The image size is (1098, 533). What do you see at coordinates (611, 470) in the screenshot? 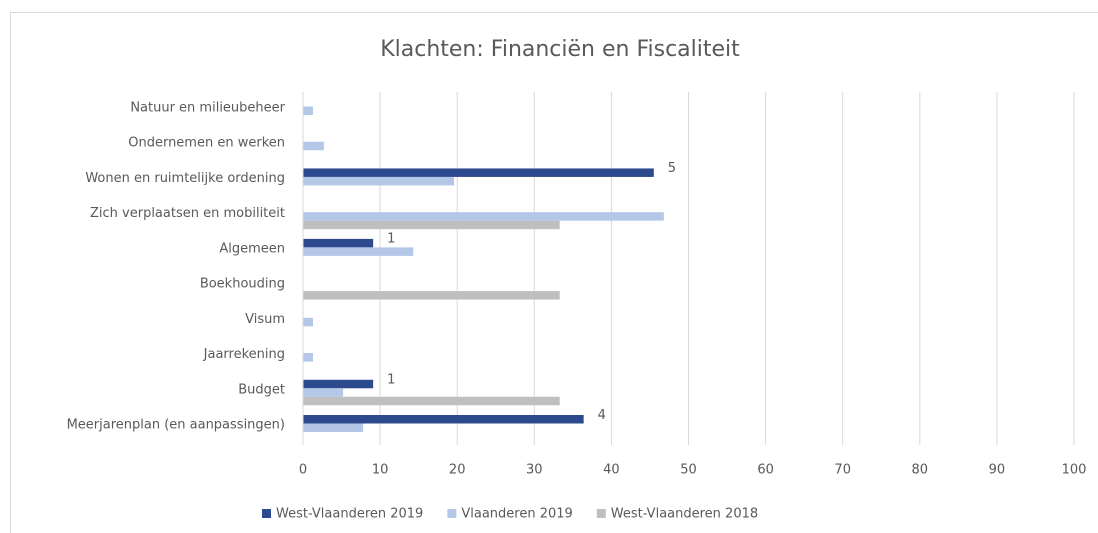
I see `x-tick-label: 40` at bounding box center [611, 470].